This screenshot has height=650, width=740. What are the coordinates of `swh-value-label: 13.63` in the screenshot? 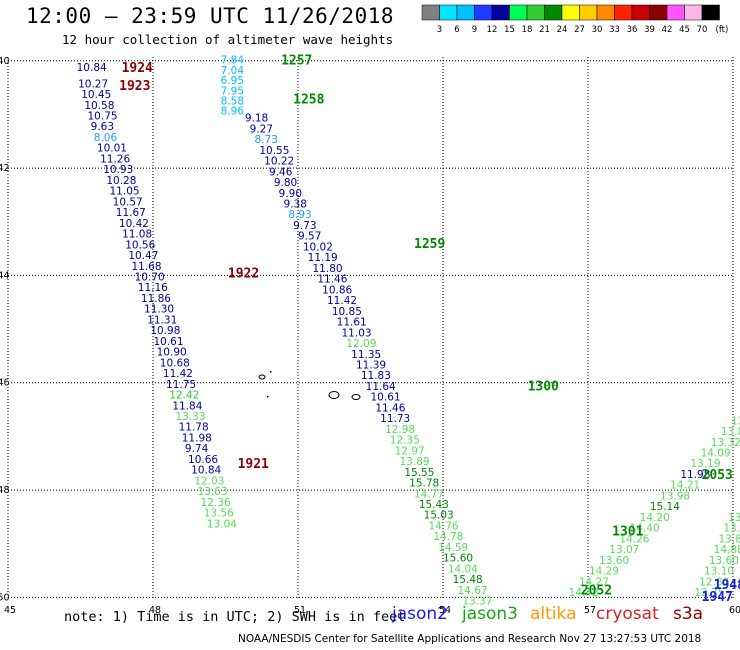 It's located at (212, 492).